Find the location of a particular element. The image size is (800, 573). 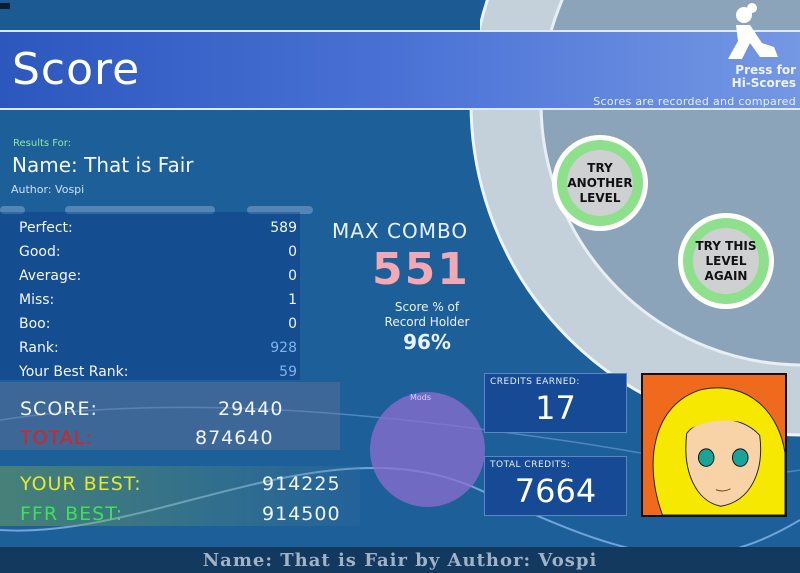

corner-mark is located at coordinates (5, 6).